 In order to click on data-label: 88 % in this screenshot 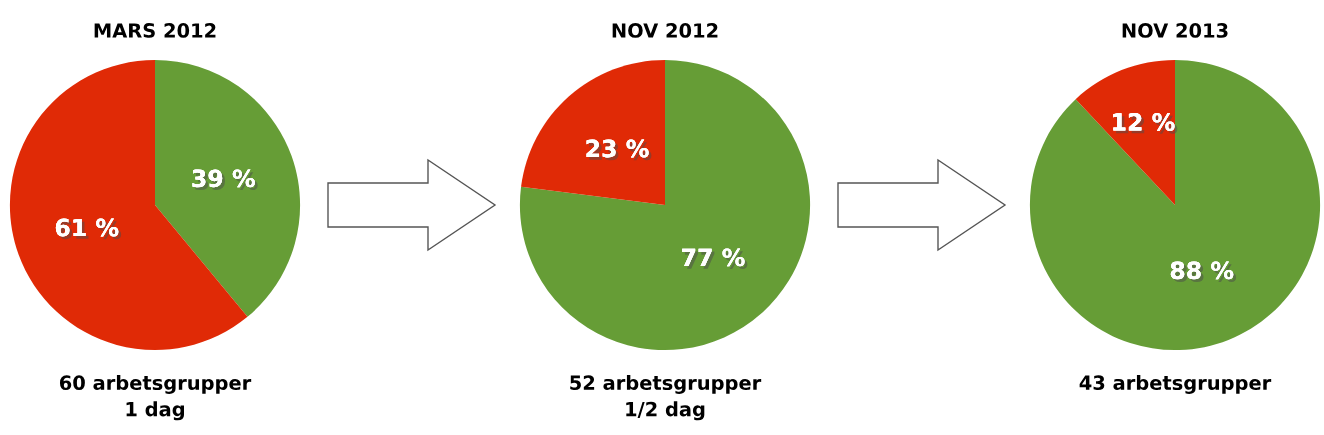, I will do `click(1203, 272)`.